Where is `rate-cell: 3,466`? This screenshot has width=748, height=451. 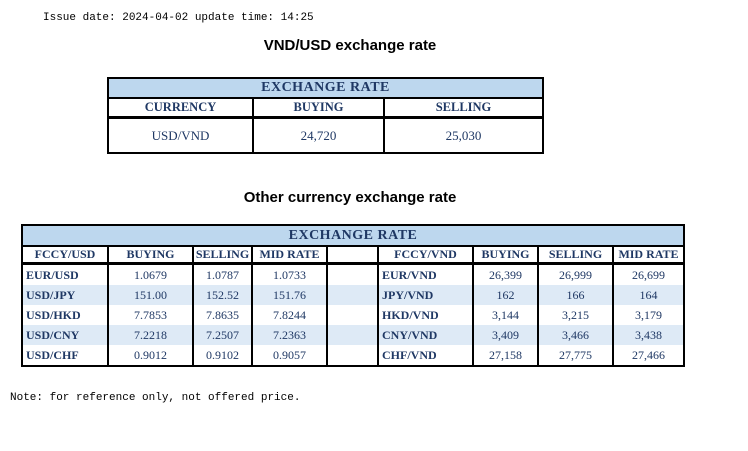 rate-cell: 3,466 is located at coordinates (575, 335).